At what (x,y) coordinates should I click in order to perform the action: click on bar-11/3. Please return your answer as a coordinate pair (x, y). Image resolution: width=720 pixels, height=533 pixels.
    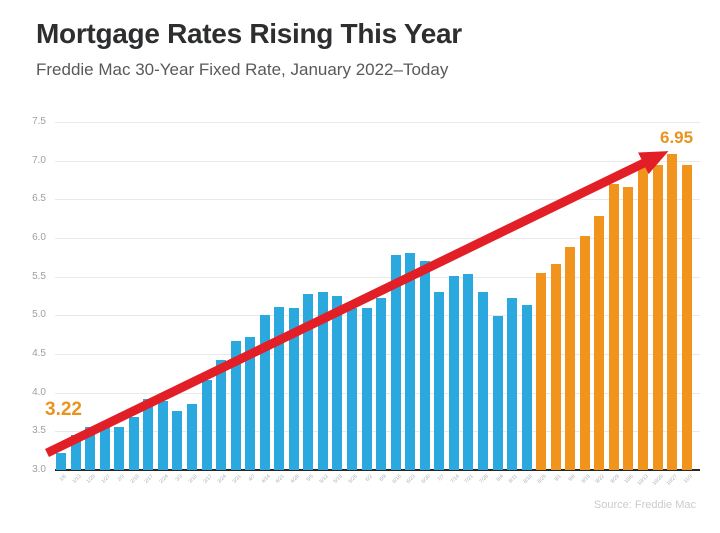
    Looking at the image, I should click on (686, 317).